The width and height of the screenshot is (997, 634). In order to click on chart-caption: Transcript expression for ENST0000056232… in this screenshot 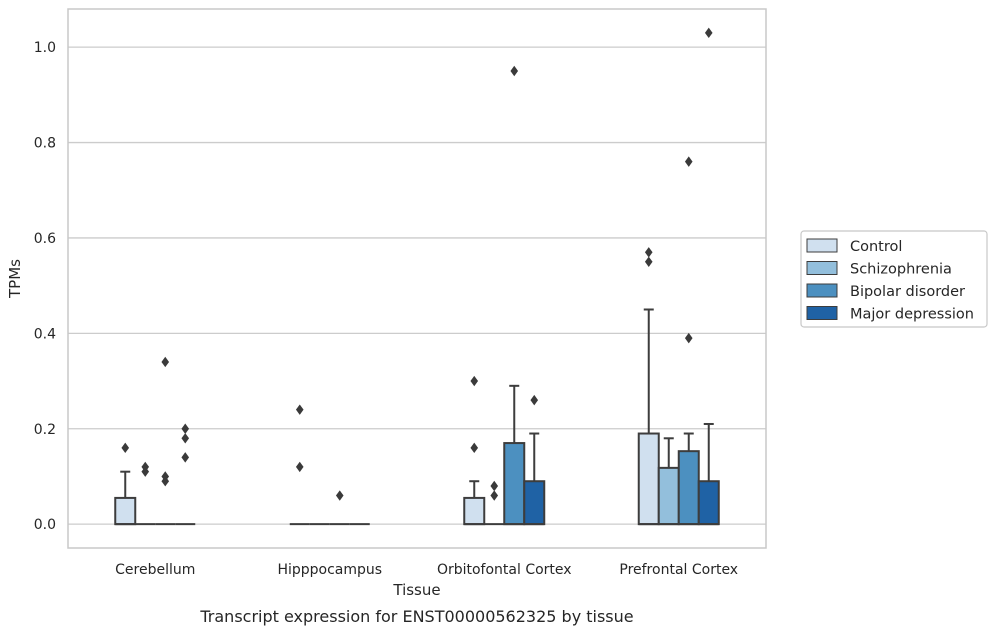, I will do `click(416, 616)`.